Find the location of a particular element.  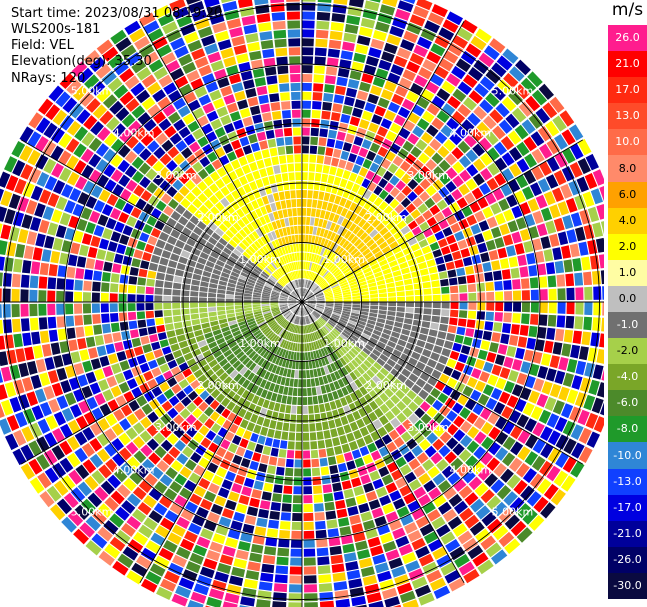

colorbar-swatch is located at coordinates (627, 273).